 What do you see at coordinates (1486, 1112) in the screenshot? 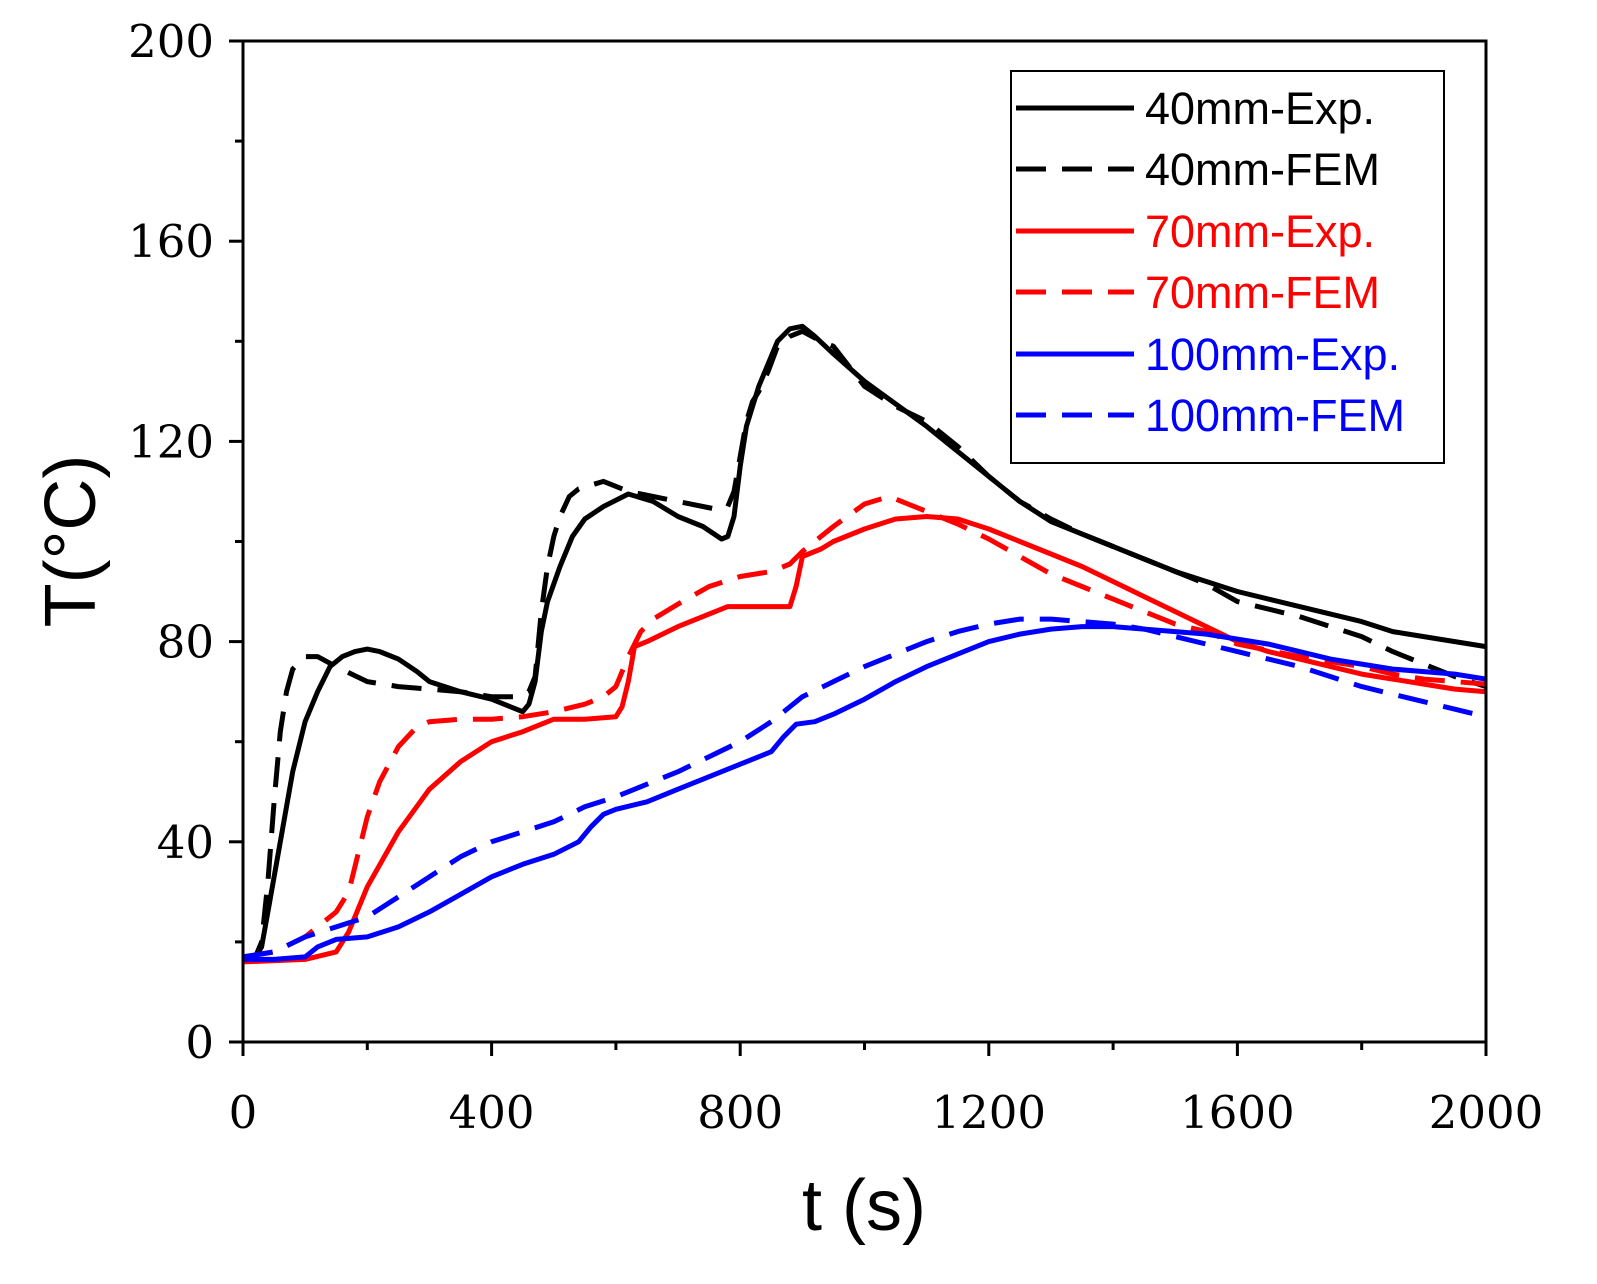
I see `x-tick-label: 2000` at bounding box center [1486, 1112].